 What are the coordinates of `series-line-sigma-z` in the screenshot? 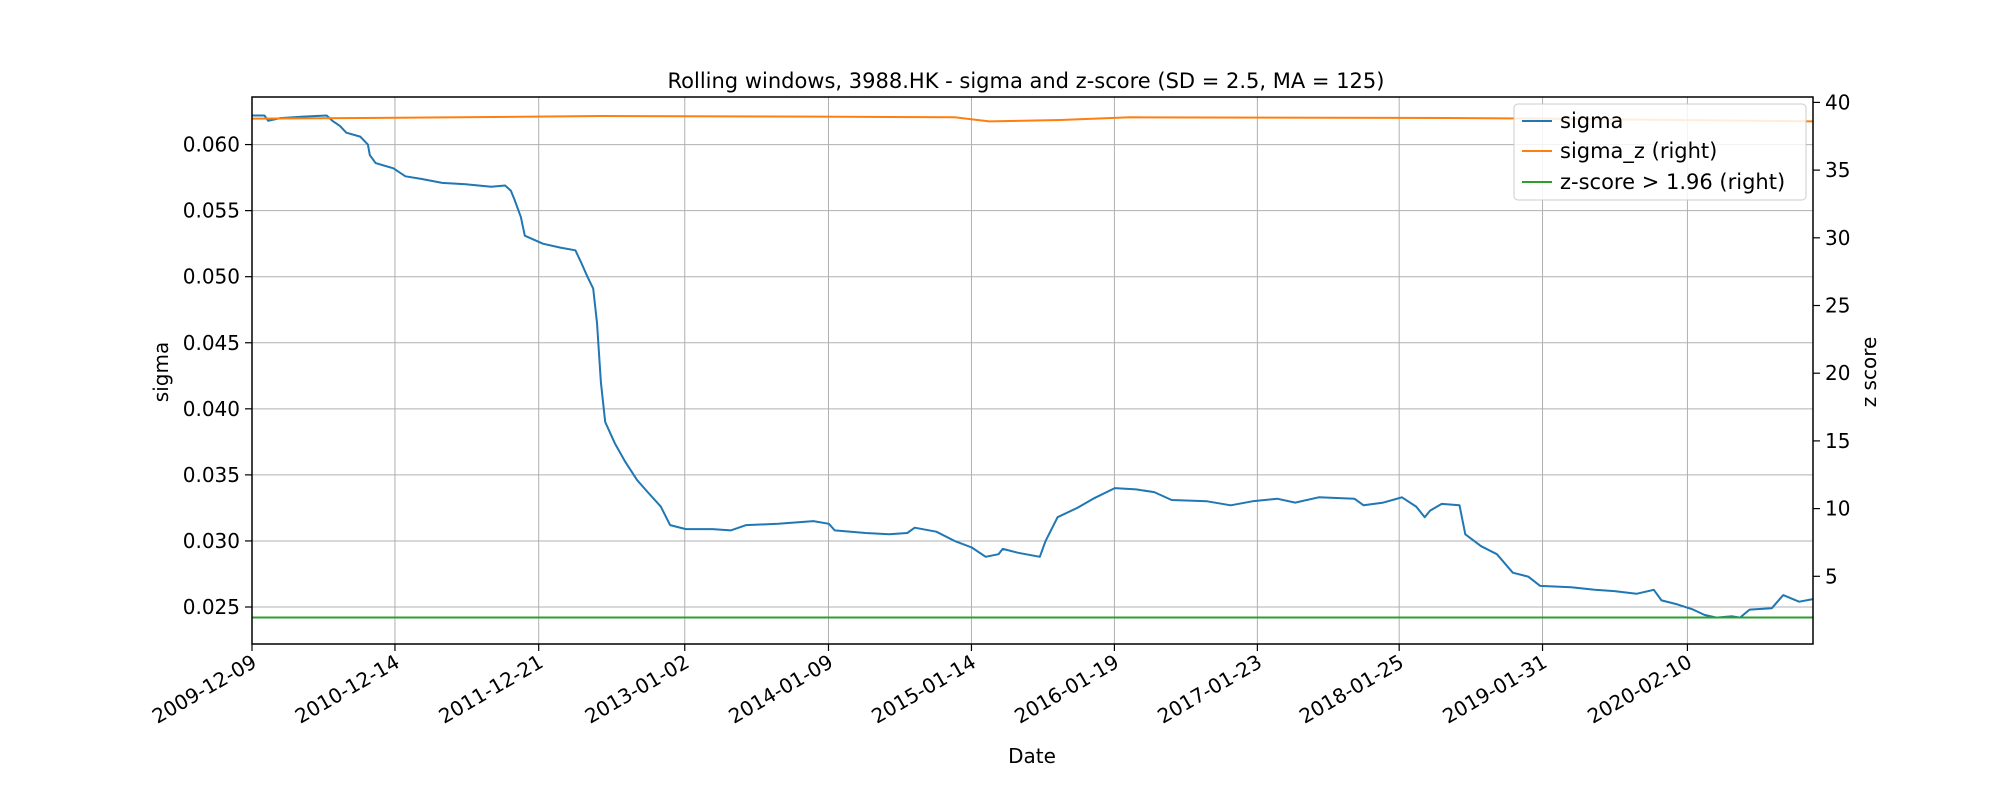 It's located at (1032, 119).